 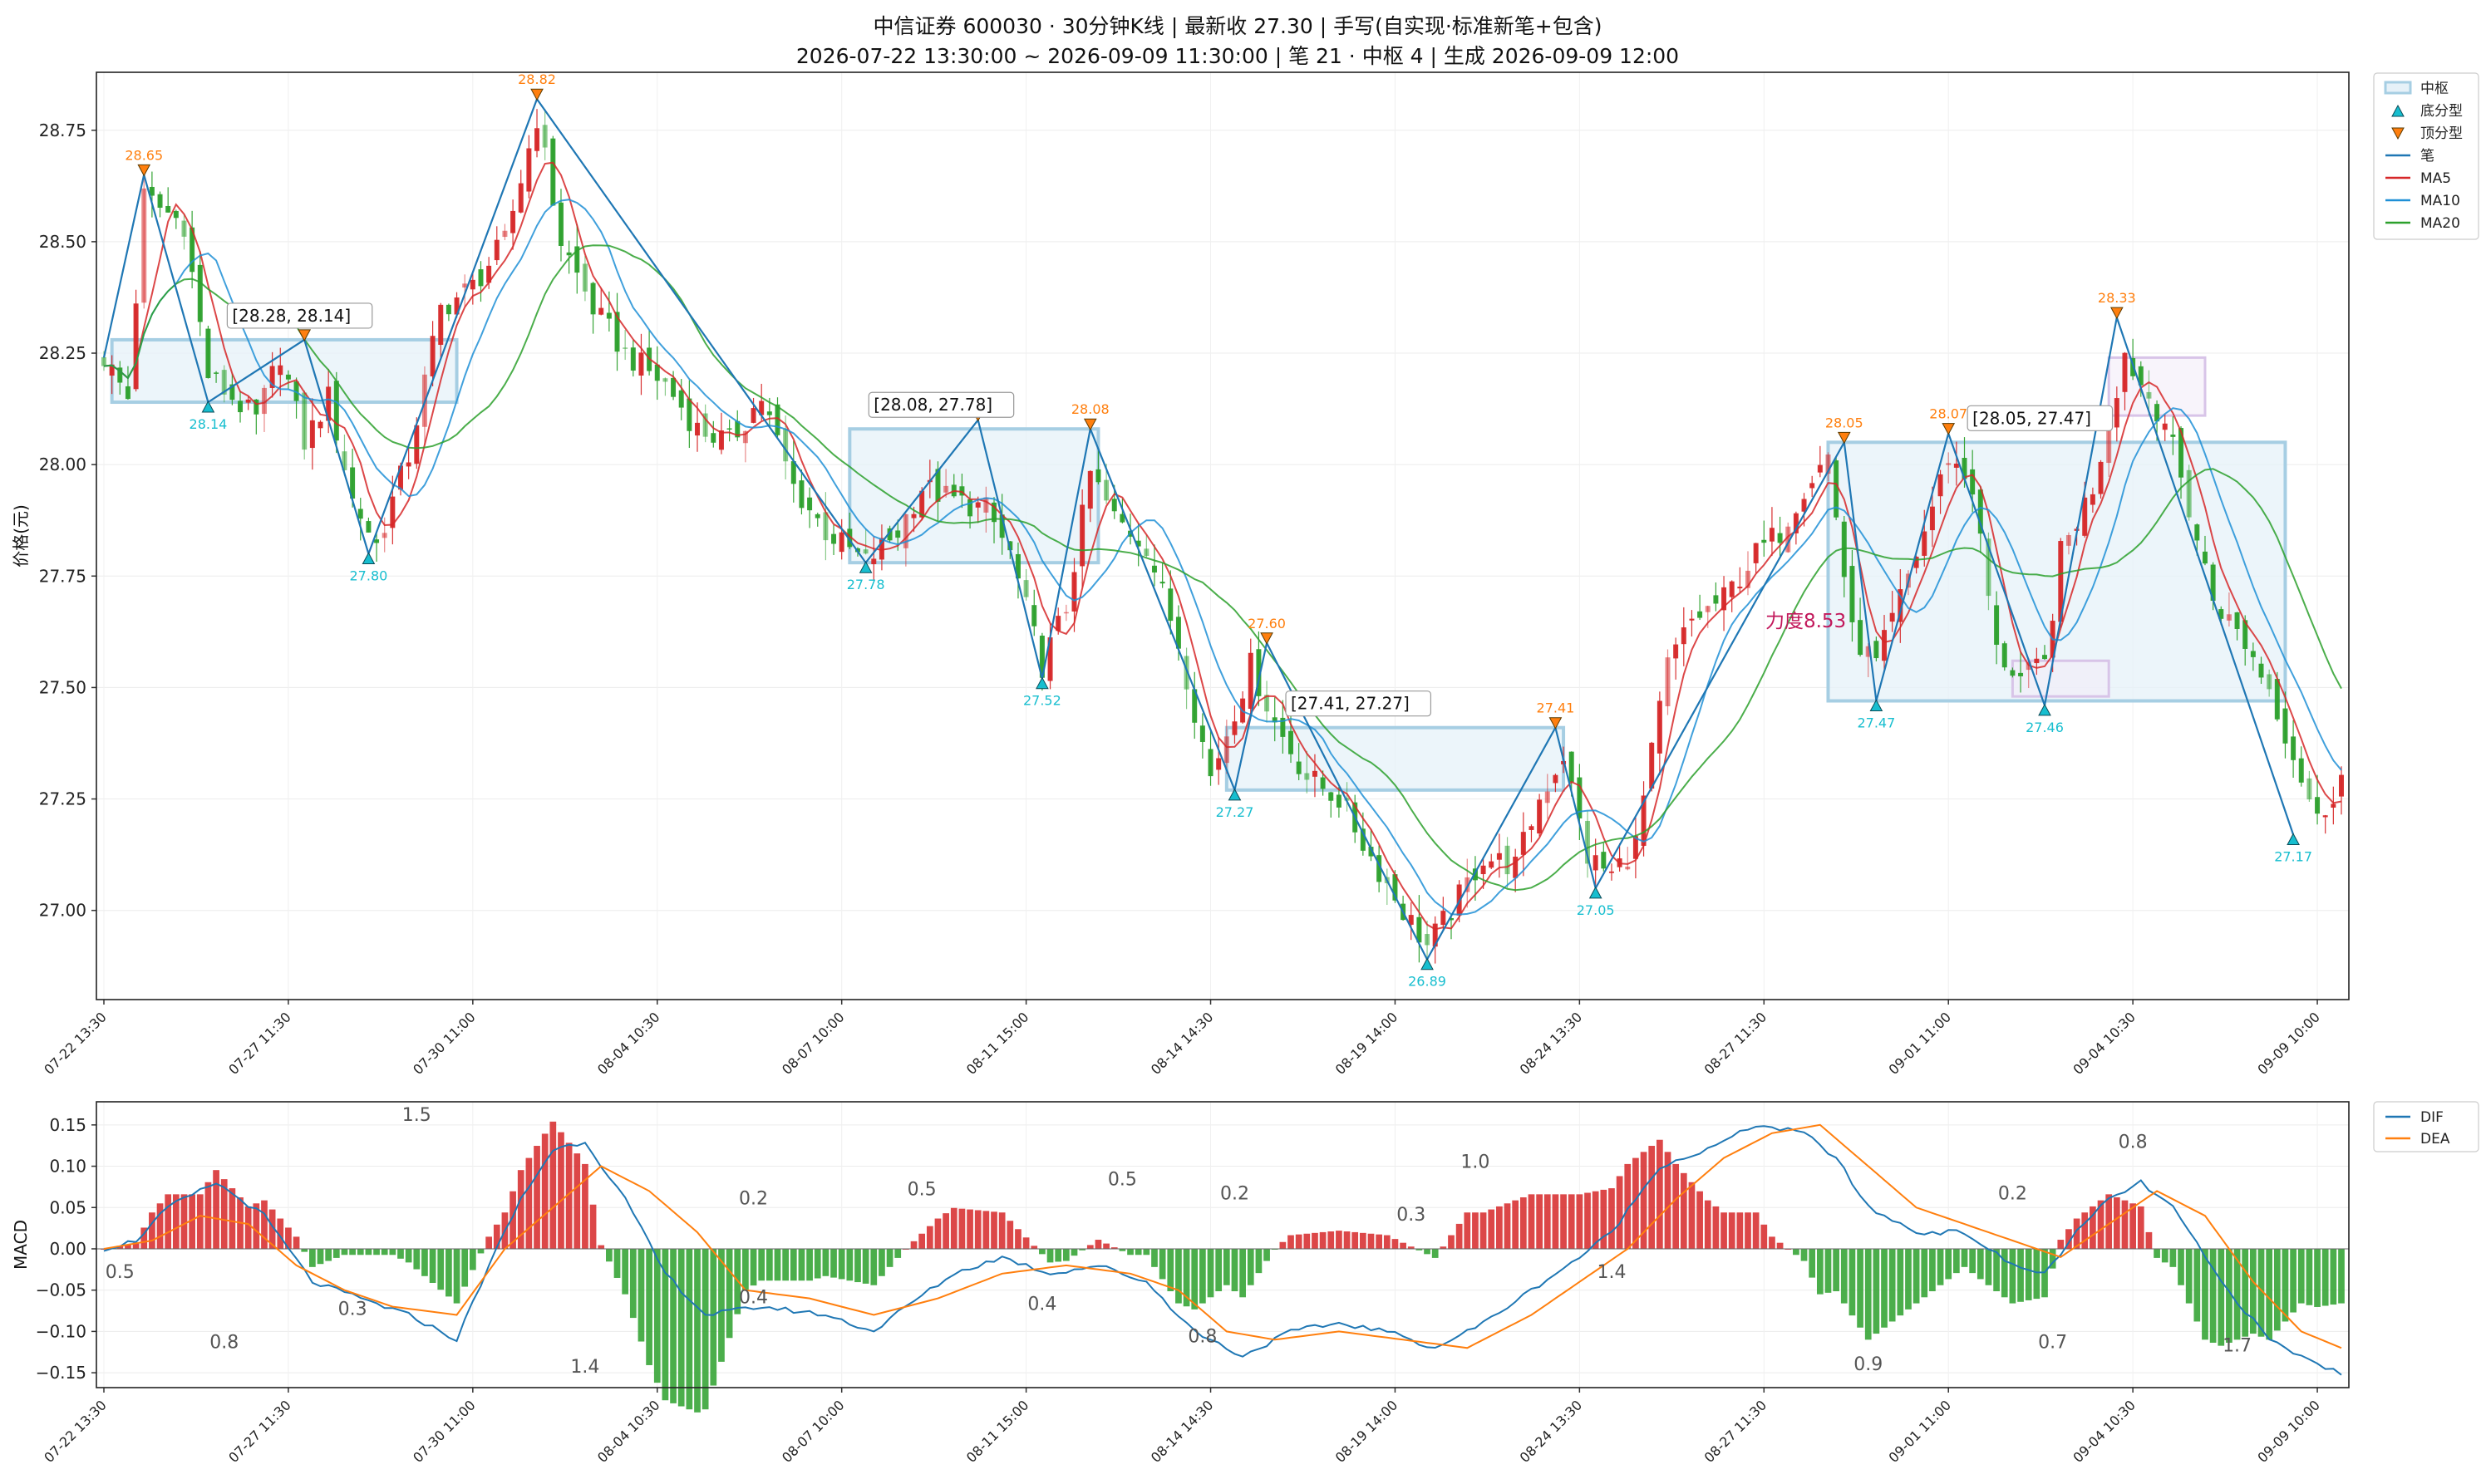 What do you see at coordinates (814, 1431) in the screenshot?
I see `macd-xtick-label: 08-07 10:00` at bounding box center [814, 1431].